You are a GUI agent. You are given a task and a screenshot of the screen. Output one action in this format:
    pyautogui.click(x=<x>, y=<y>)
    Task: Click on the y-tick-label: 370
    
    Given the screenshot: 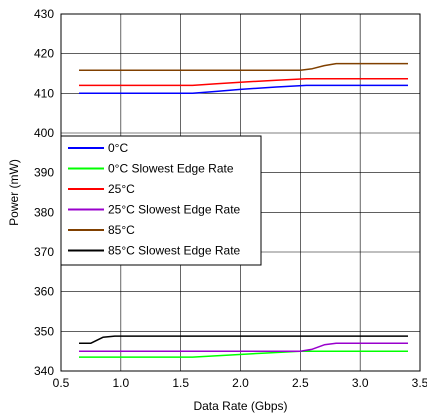 What is the action you would take?
    pyautogui.click(x=44, y=252)
    